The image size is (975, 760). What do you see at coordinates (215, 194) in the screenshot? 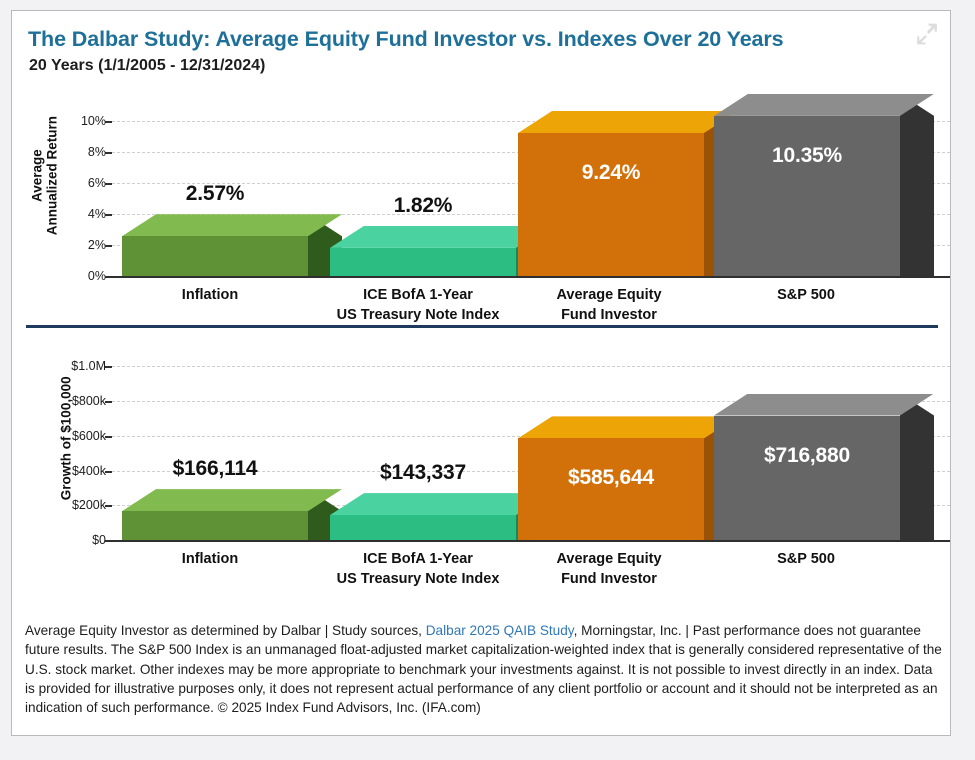
I see `bar-value-label: 2.57%` at bounding box center [215, 194].